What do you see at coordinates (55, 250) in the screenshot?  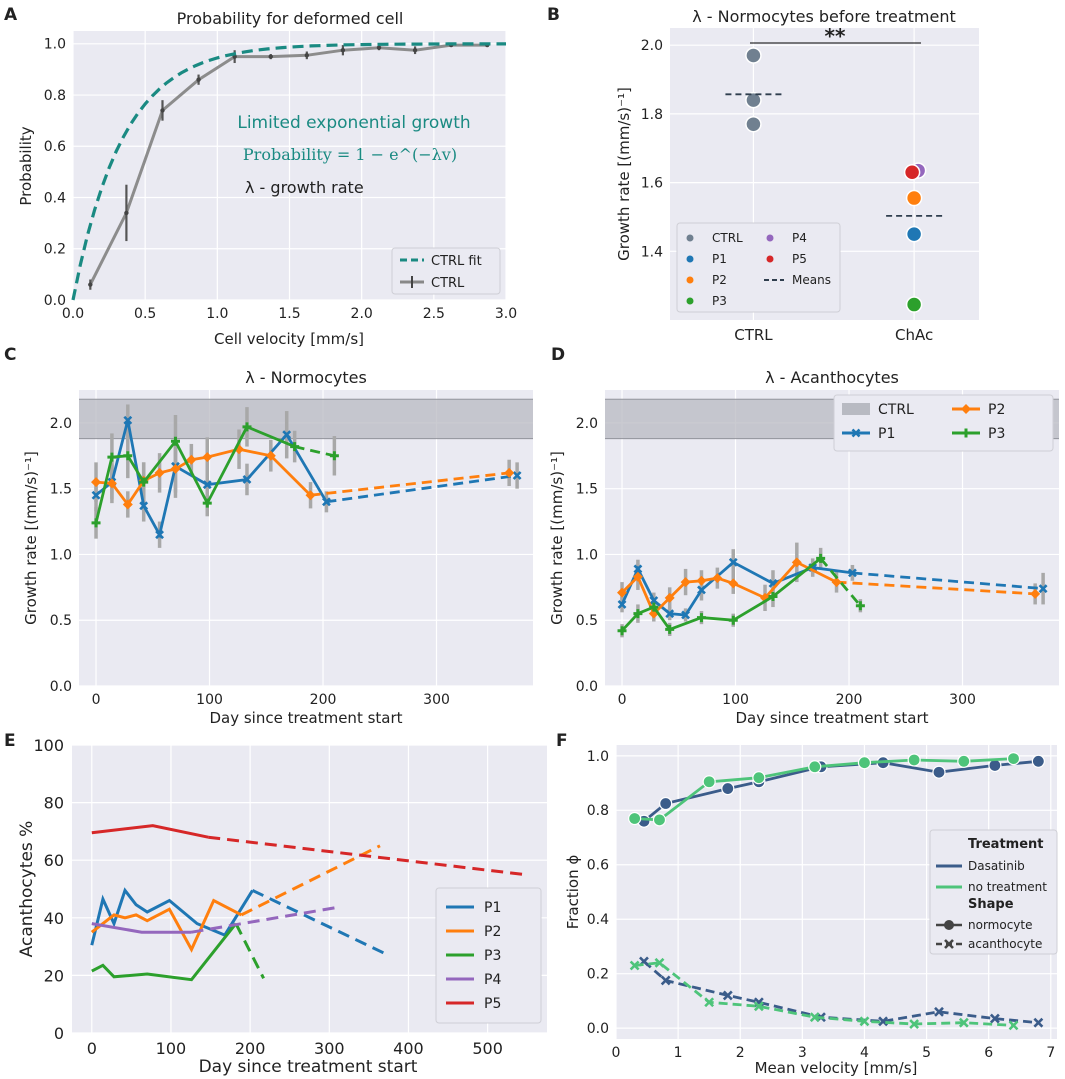 I see `y-tick-label: 0.2` at bounding box center [55, 250].